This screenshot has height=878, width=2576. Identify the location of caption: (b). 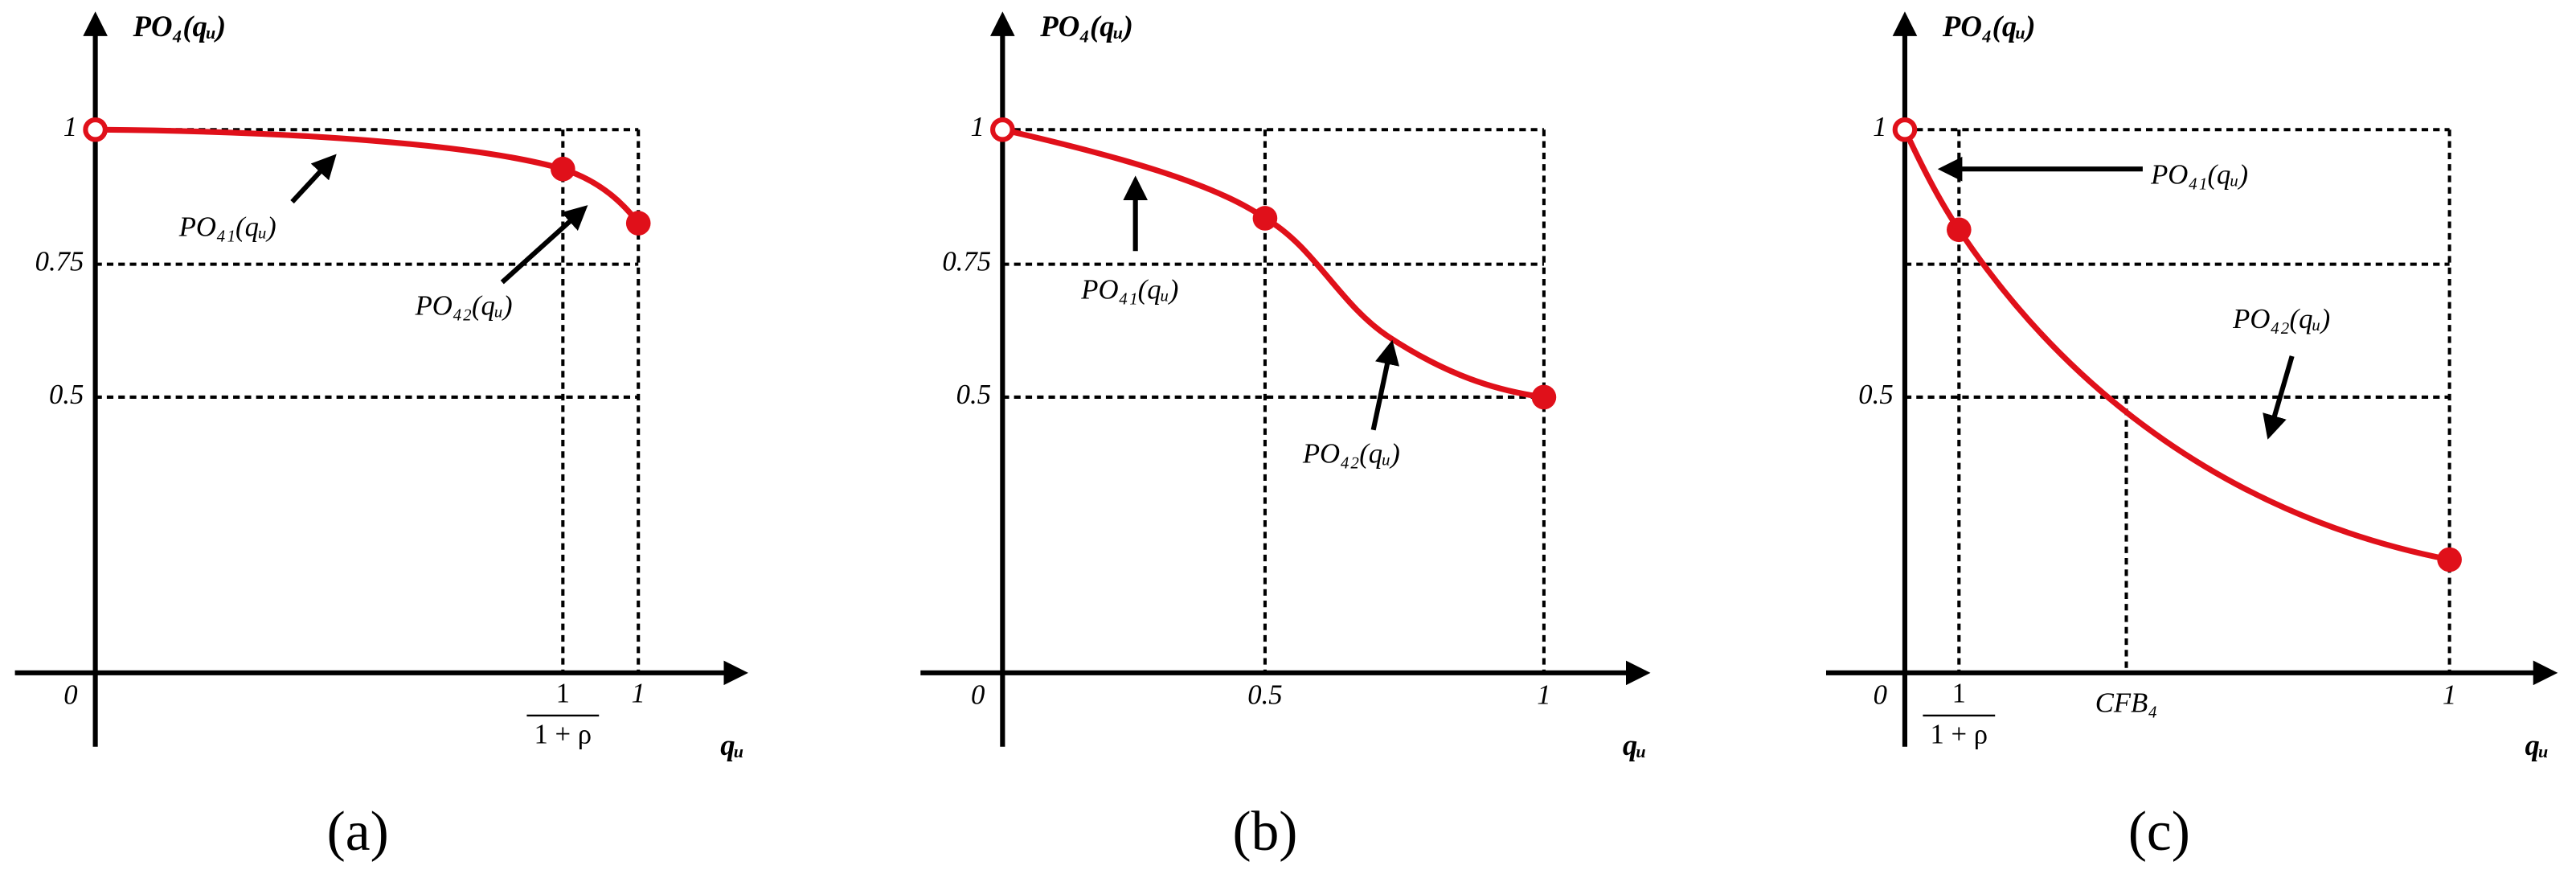
(1264, 832).